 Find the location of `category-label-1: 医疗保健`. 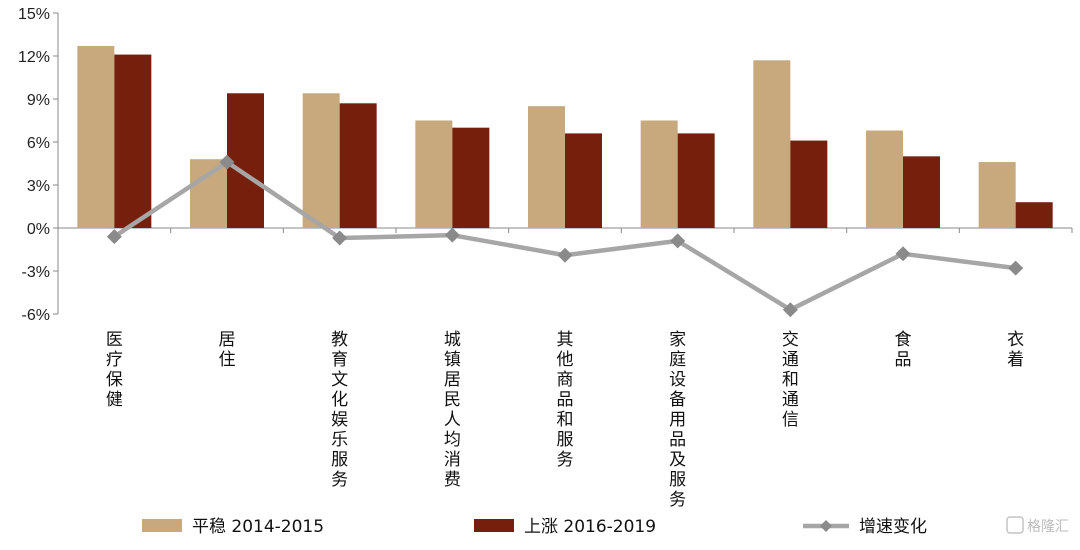

category-label-1: 医疗保健 is located at coordinates (114, 370).